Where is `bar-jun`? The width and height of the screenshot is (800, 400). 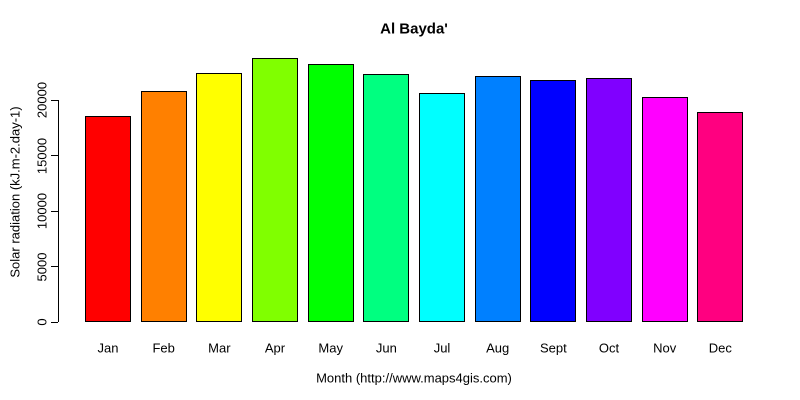 bar-jun is located at coordinates (386, 198).